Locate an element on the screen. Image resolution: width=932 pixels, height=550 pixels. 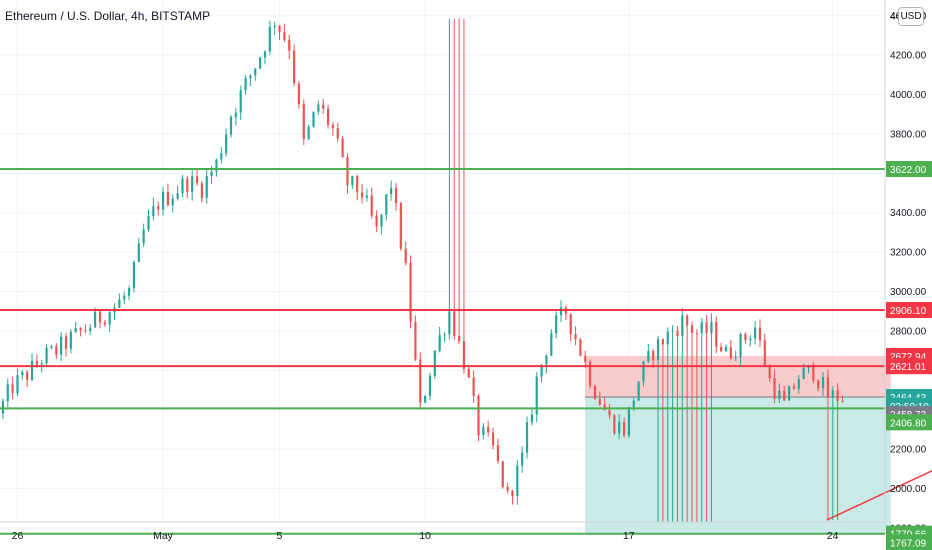
stop-loss-zone is located at coordinates (738, 376).